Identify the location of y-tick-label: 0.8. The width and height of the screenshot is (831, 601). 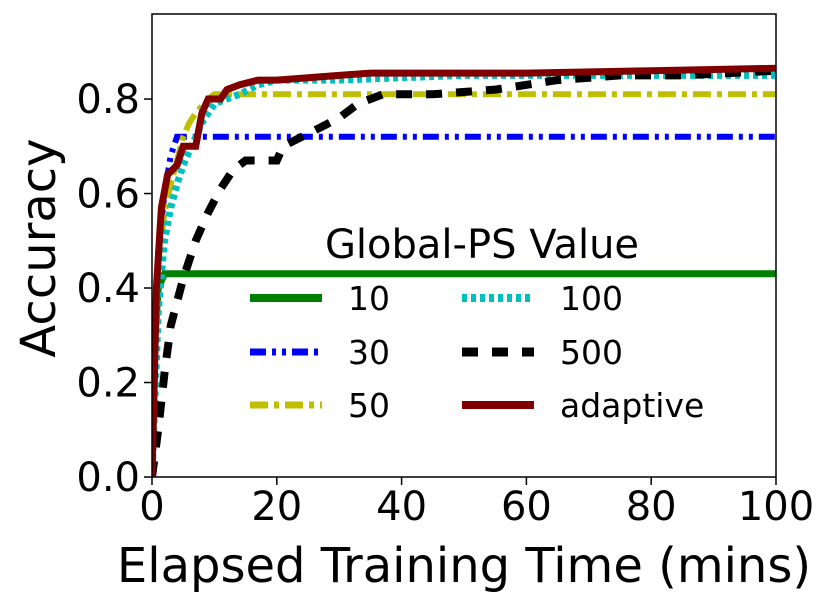
(108, 100).